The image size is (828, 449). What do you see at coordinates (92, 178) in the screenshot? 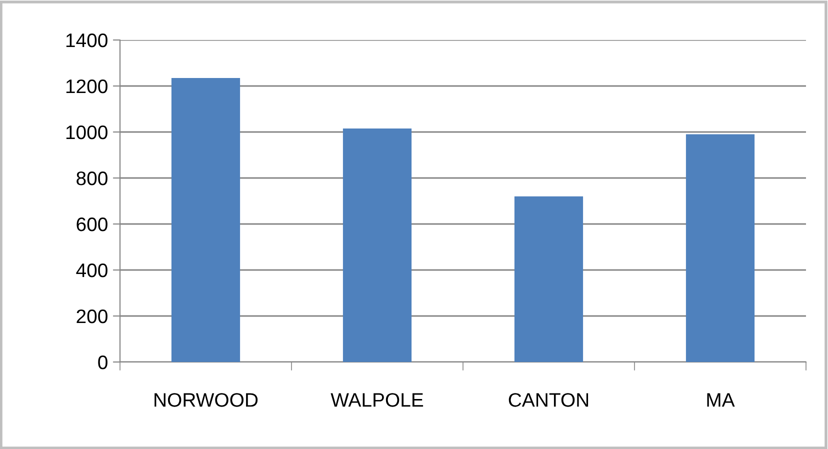
I see `y-tick-label: 800` at bounding box center [92, 178].